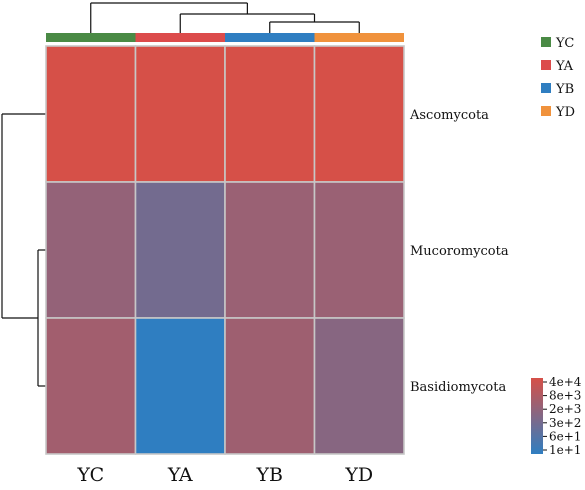 This screenshot has height=490, width=585. I want to click on cell-Ascomycota-YB, so click(270, 114).